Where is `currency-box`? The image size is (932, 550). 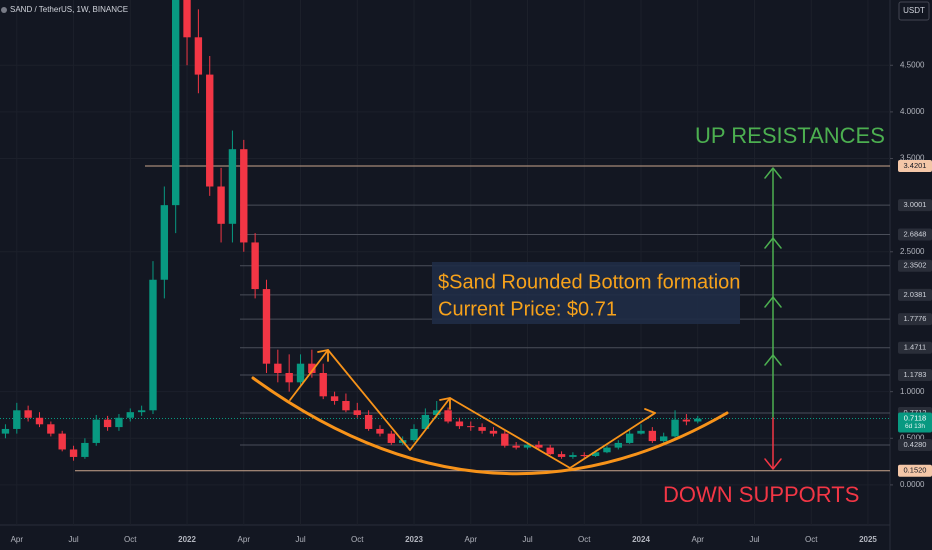
currency-box is located at coordinates (914, 11).